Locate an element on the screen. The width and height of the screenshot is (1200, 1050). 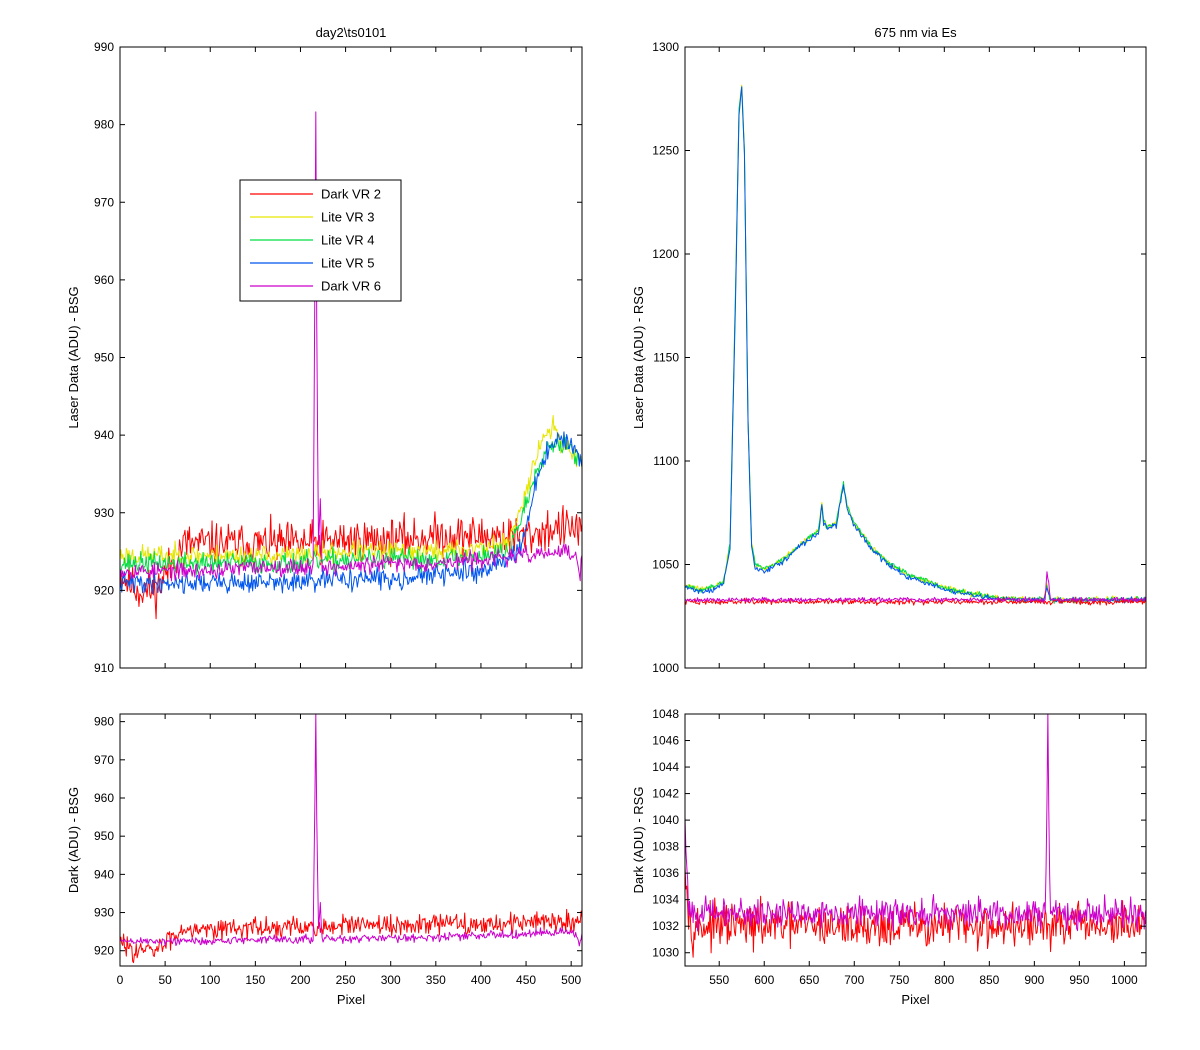
legend-label: Dark VR 2 is located at coordinates (351, 194).